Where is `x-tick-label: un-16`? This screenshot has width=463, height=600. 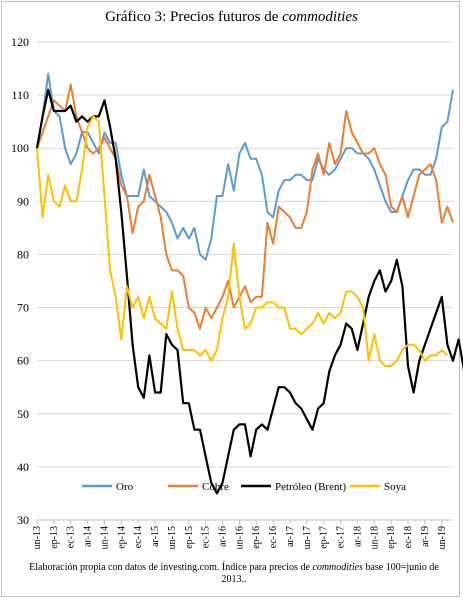 x-tick-label: un-16 is located at coordinates (239, 537).